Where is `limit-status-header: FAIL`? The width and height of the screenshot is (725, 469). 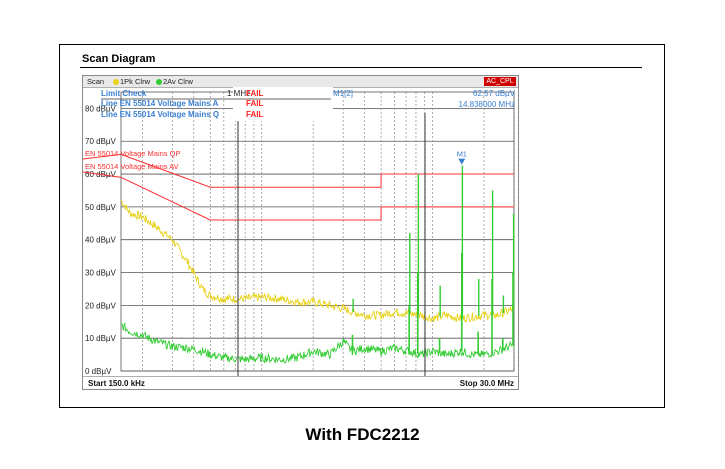 limit-status-header: FAIL is located at coordinates (254, 93).